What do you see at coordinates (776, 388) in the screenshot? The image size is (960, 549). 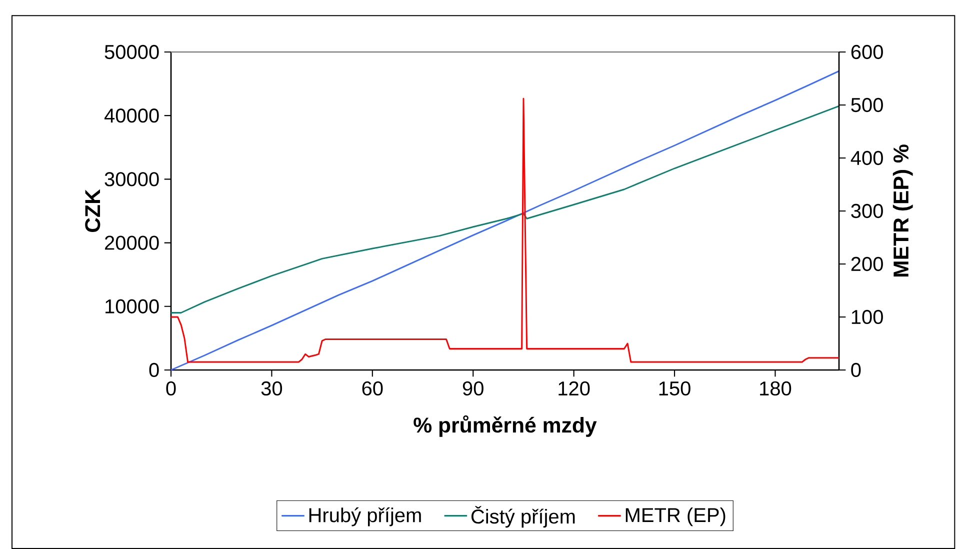 I see `x-tick-label: 180` at bounding box center [776, 388].